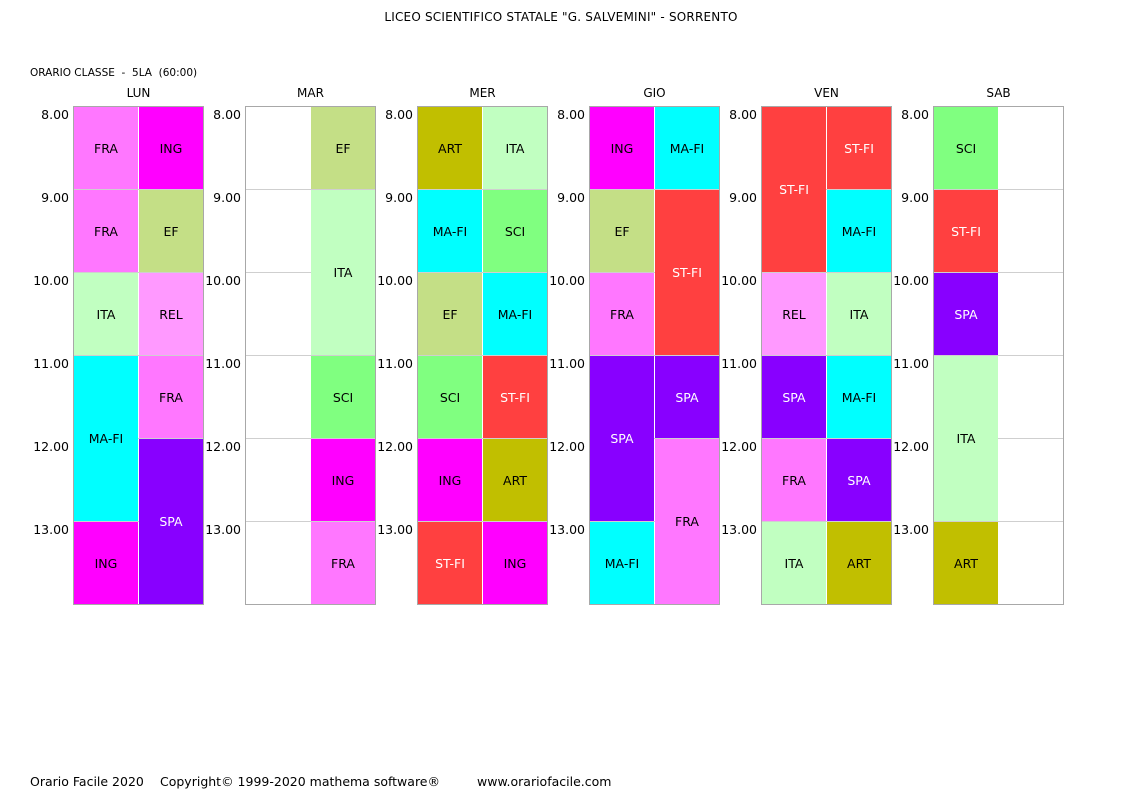 The image size is (1122, 793). I want to click on day-header-gio: GIO, so click(654, 93).